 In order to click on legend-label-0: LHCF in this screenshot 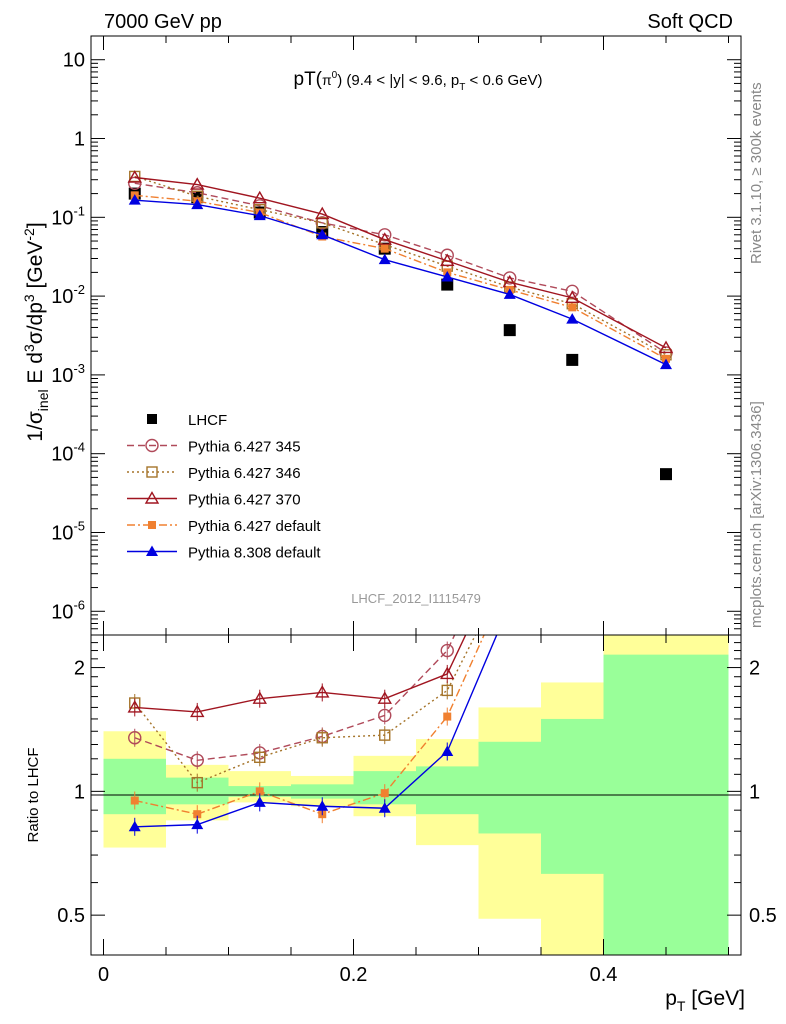, I will do `click(207, 420)`.